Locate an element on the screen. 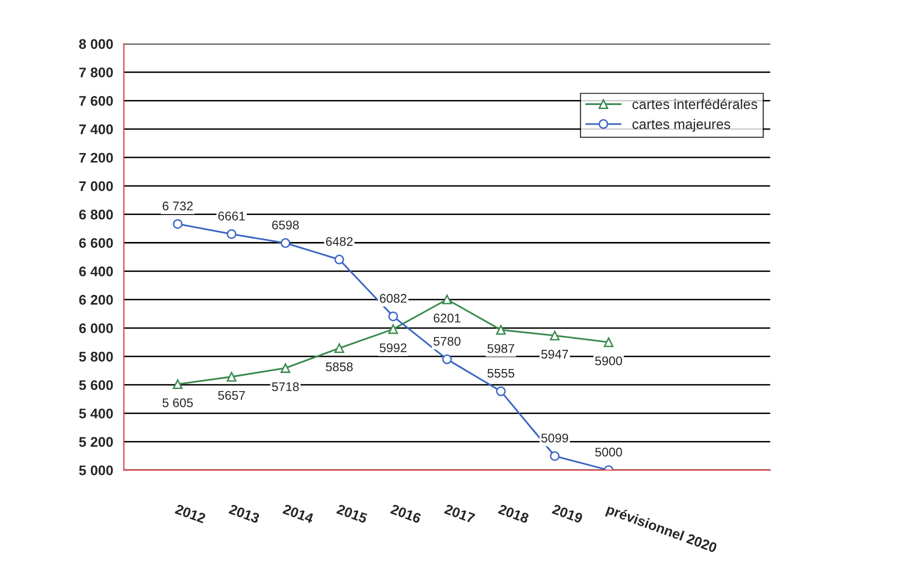 Image resolution: width=904 pixels, height=584 pixels. x-tick-label: 2017 is located at coordinates (460, 514).